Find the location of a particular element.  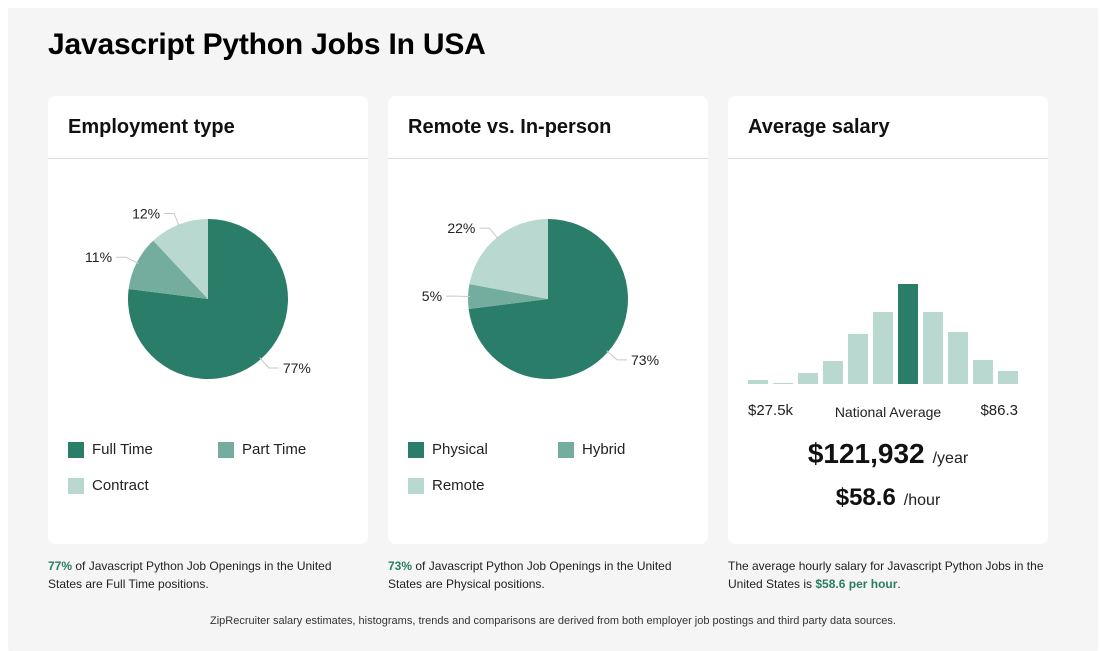

remote-slice-physical is located at coordinates (548, 299).